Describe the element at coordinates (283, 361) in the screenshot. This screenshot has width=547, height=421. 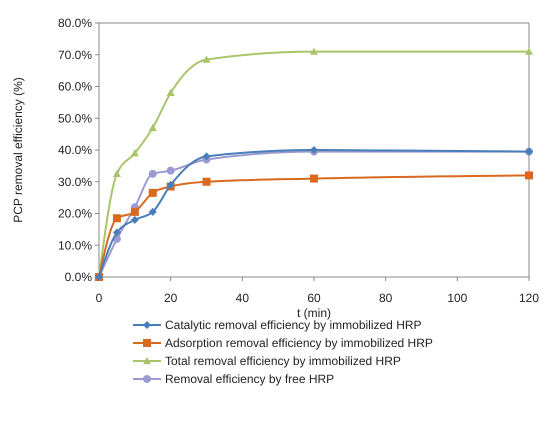
I see `legend-label: Total removal efficiency by immobilized HRP` at that location.